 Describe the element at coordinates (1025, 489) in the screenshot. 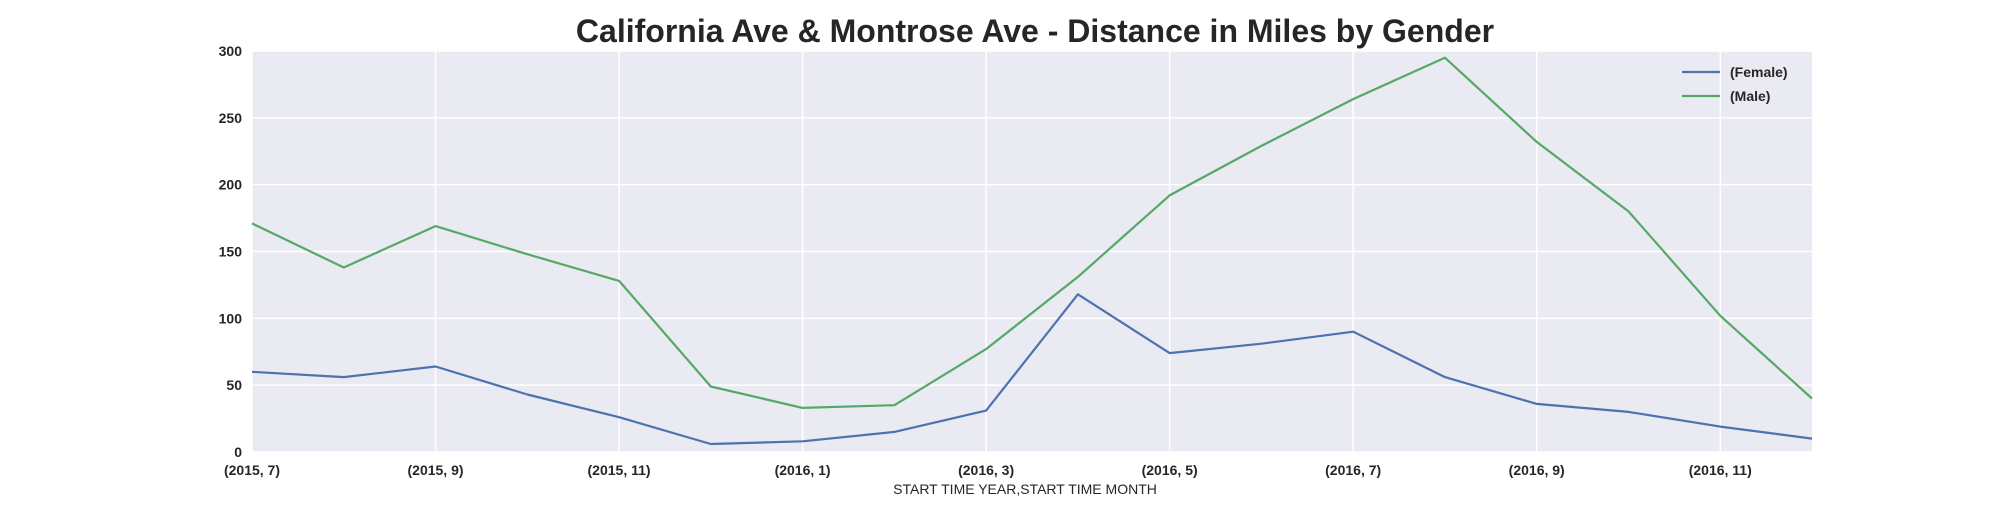

I see `x-axis-label: START TIME YEAR,START TIME MONTH` at that location.